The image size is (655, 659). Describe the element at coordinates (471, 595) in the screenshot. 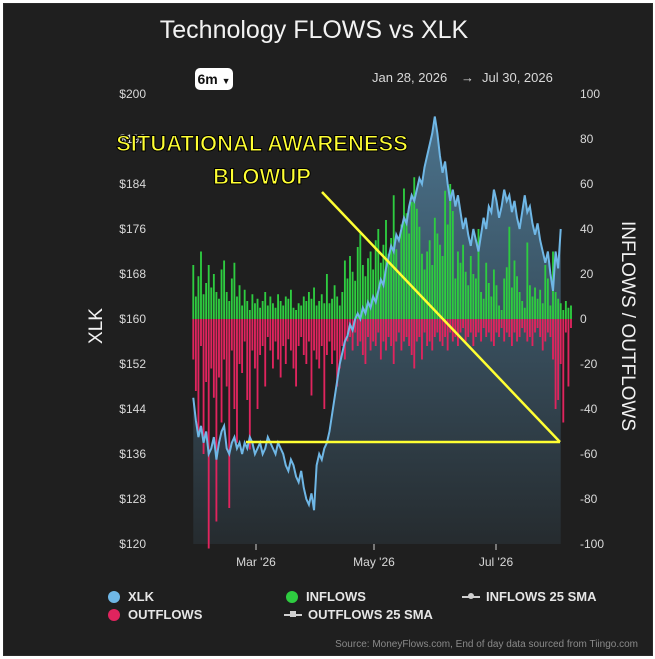

I see `legend-inflows-sma-marker` at that location.